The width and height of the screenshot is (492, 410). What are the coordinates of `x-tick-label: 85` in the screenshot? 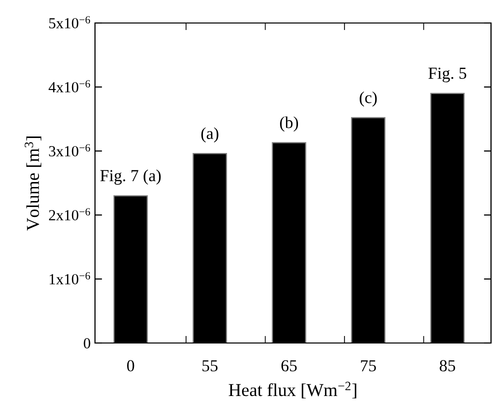 It's located at (448, 366).